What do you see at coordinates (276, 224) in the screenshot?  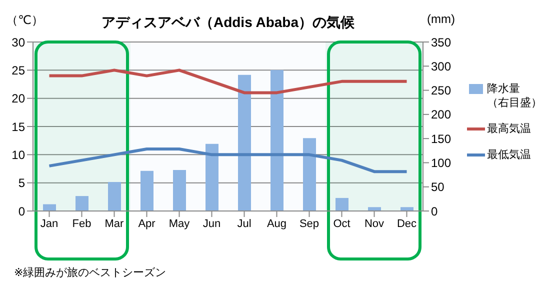 I see `x-tick-label: Aug` at bounding box center [276, 224].